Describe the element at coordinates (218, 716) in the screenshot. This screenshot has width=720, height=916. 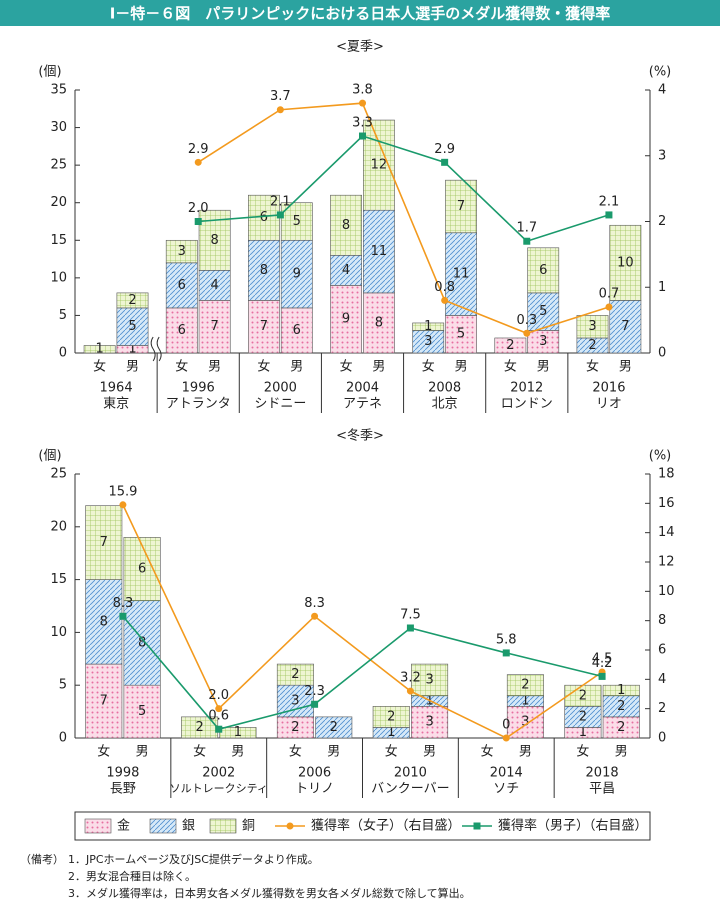
I see `rate-label: 0.6` at that location.